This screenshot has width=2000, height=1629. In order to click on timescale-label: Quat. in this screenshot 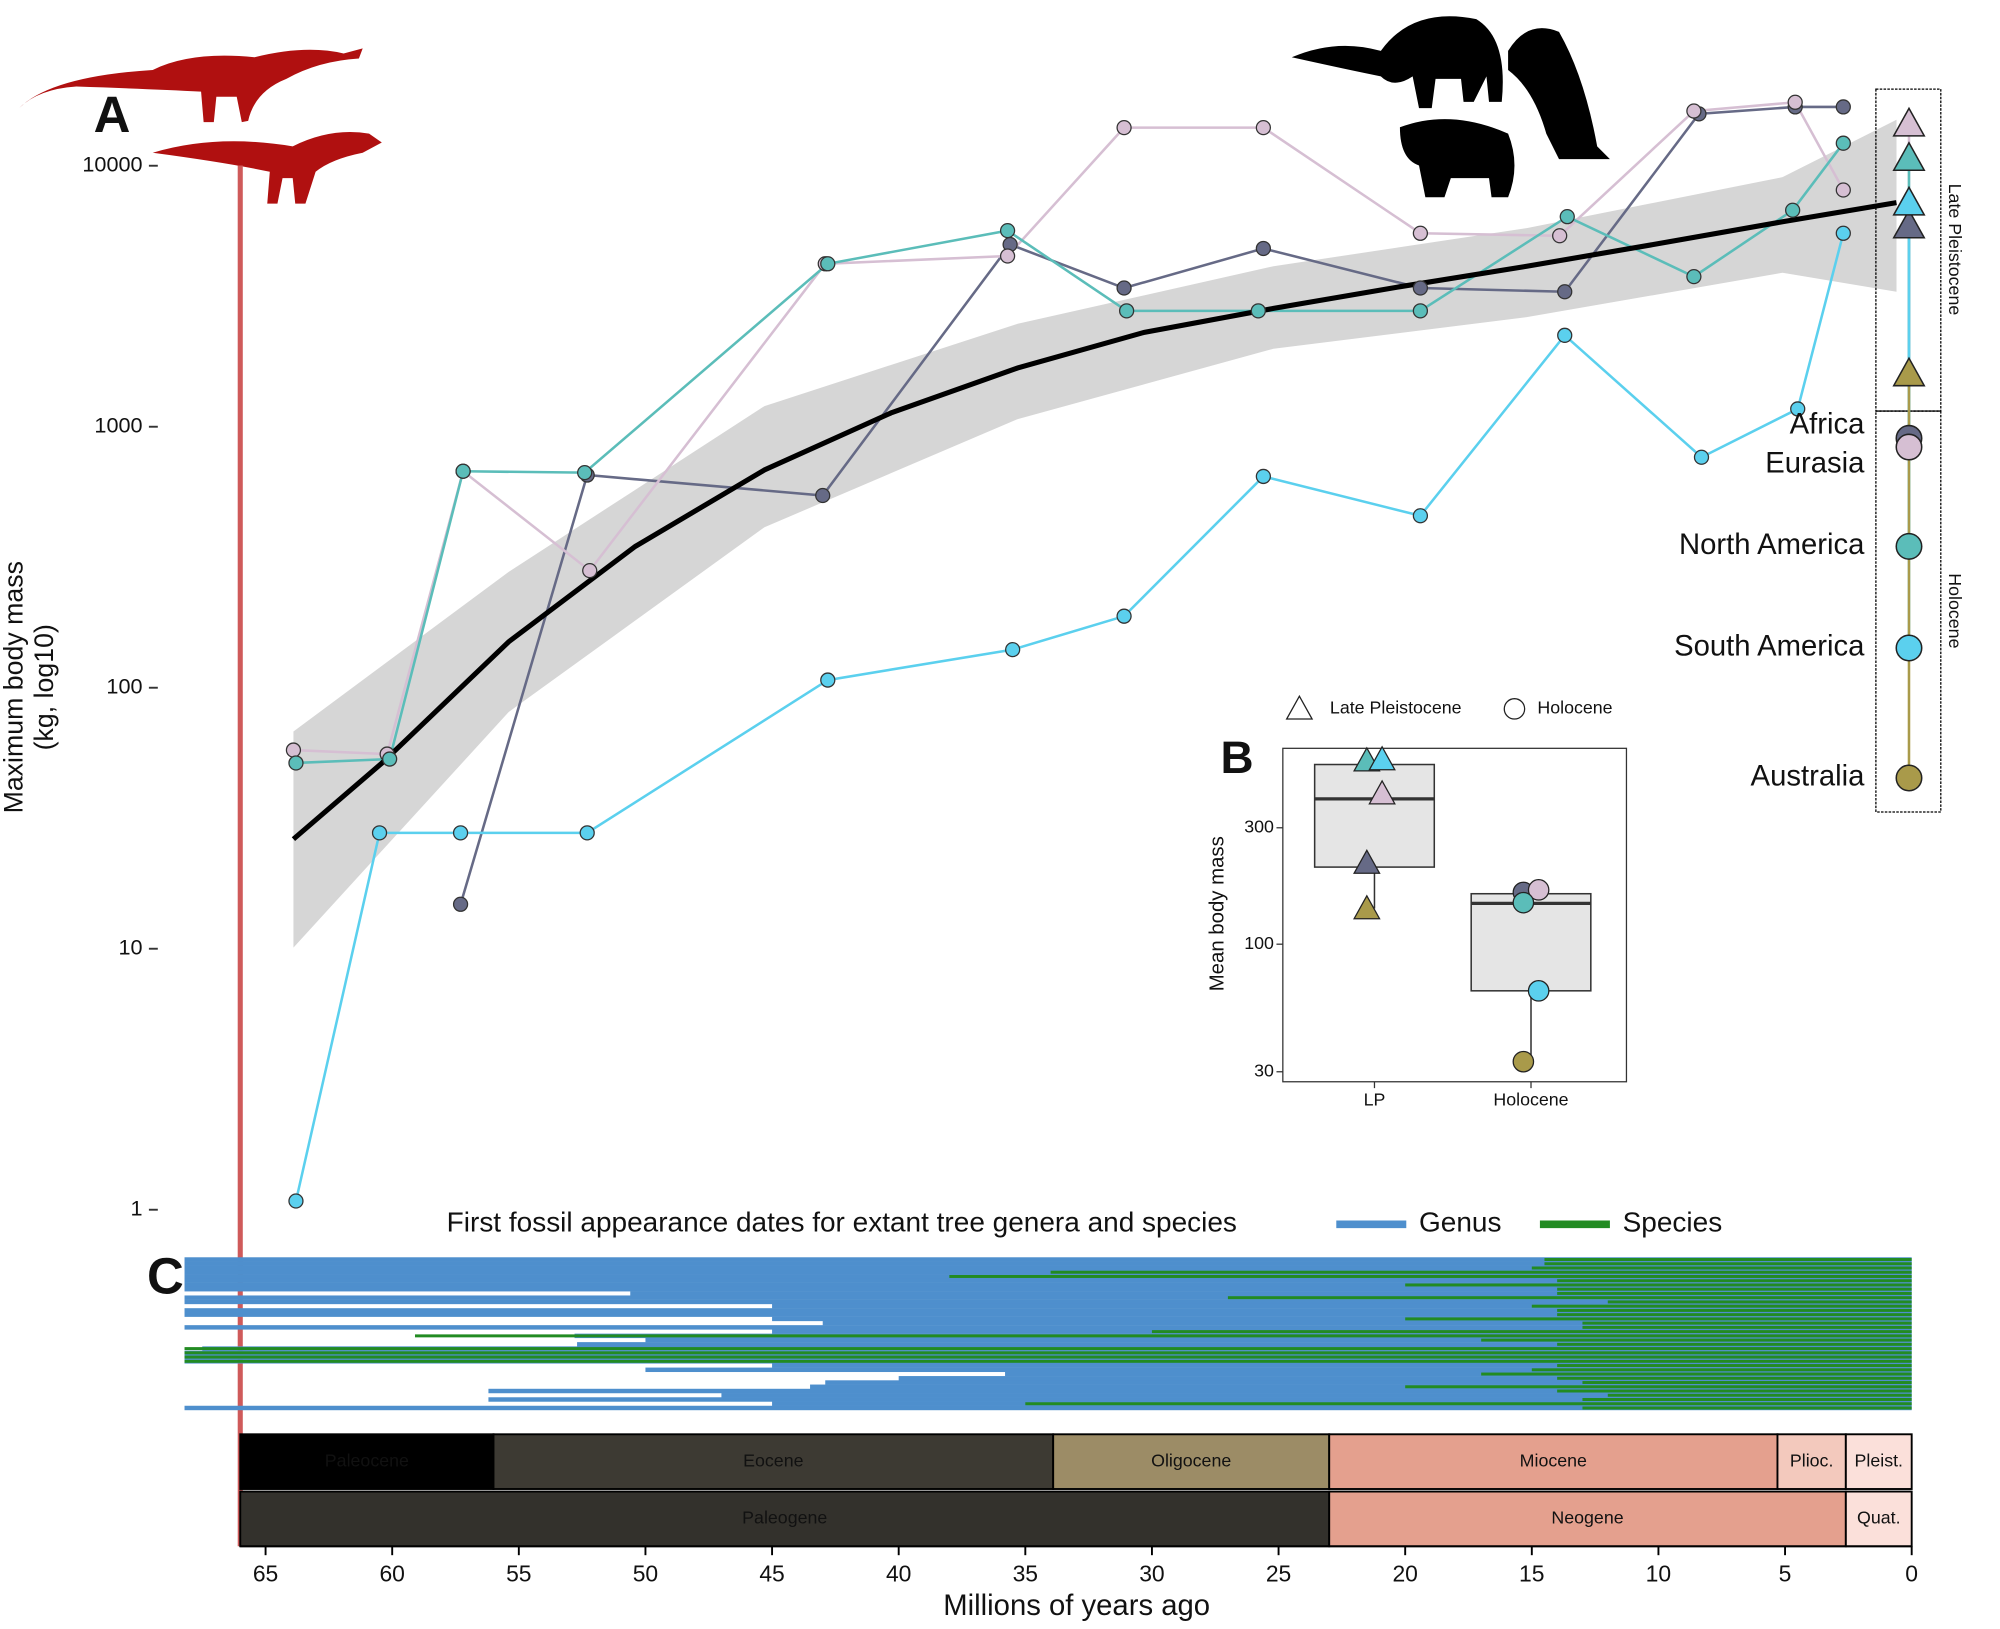, I will do `click(1879, 1518)`.